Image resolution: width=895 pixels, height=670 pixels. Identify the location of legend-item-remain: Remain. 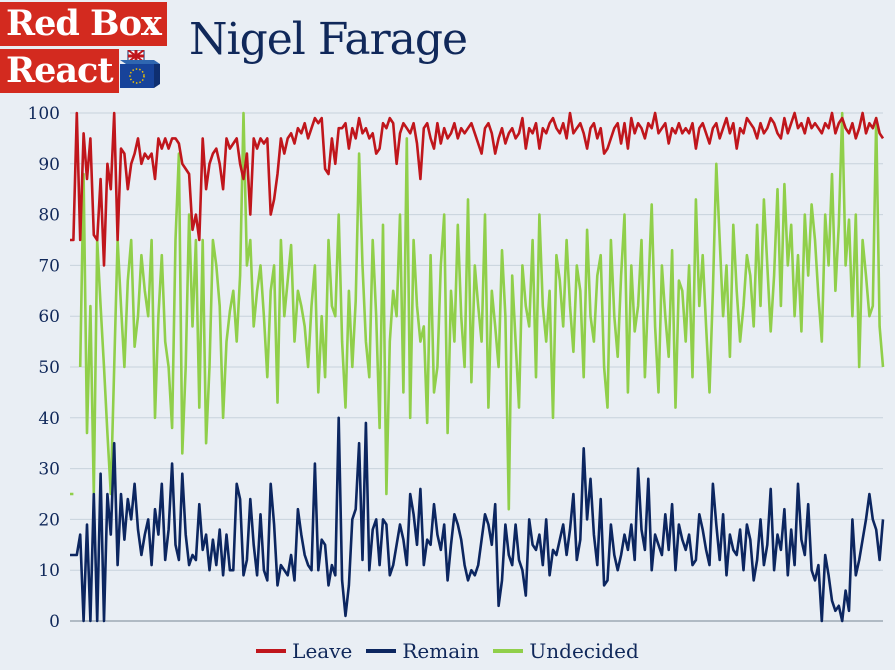
(422, 651).